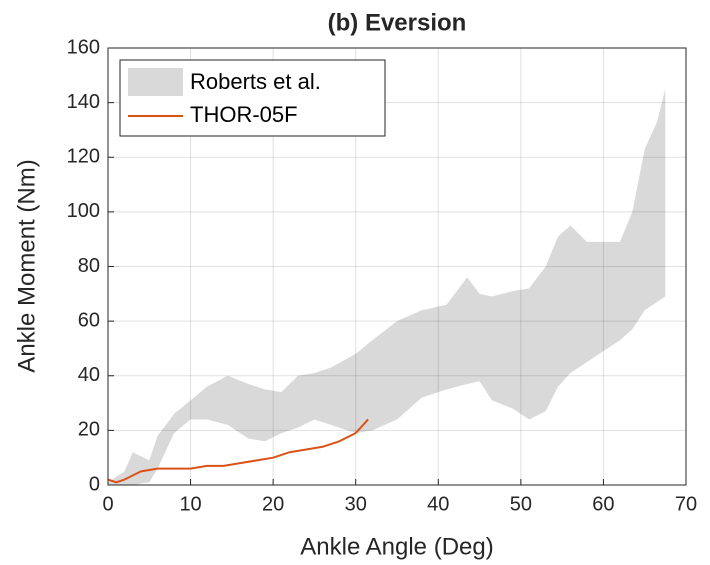 This screenshot has height=565, width=710. I want to click on legend-label: THOR-05F, so click(244, 114).